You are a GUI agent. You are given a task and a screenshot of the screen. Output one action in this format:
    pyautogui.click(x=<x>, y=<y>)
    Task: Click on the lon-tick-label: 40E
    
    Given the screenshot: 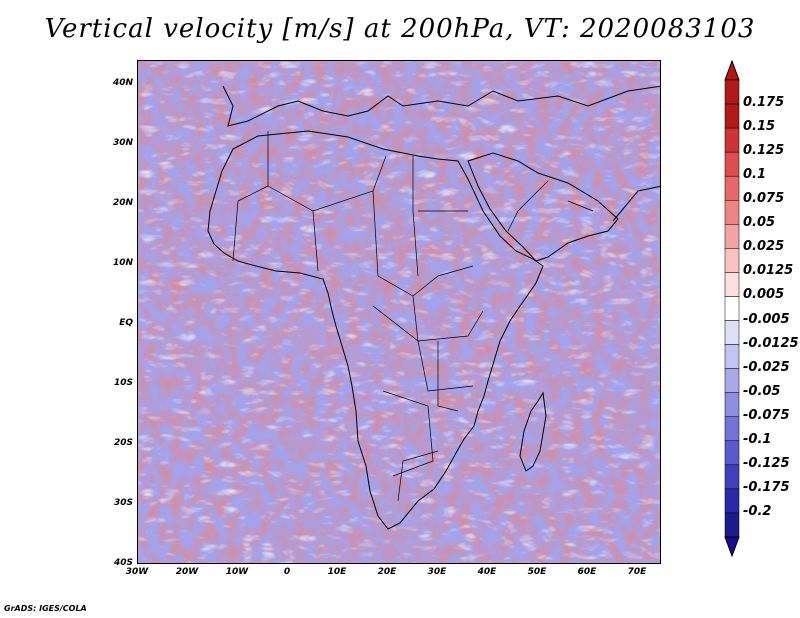 What is the action you would take?
    pyautogui.click(x=487, y=572)
    